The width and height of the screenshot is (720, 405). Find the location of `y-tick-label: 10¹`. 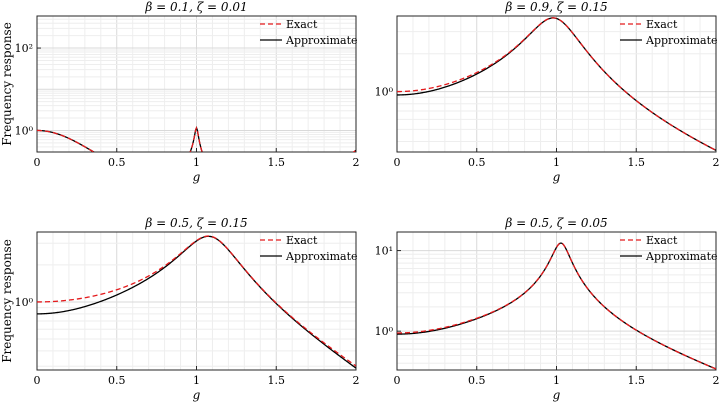

y-tick-label: 10¹ is located at coordinates (384, 251).